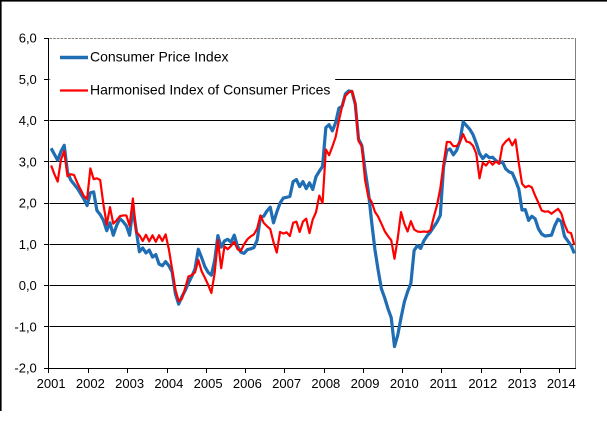  What do you see at coordinates (168, 383) in the screenshot?
I see `svg-text: 2004` at bounding box center [168, 383].